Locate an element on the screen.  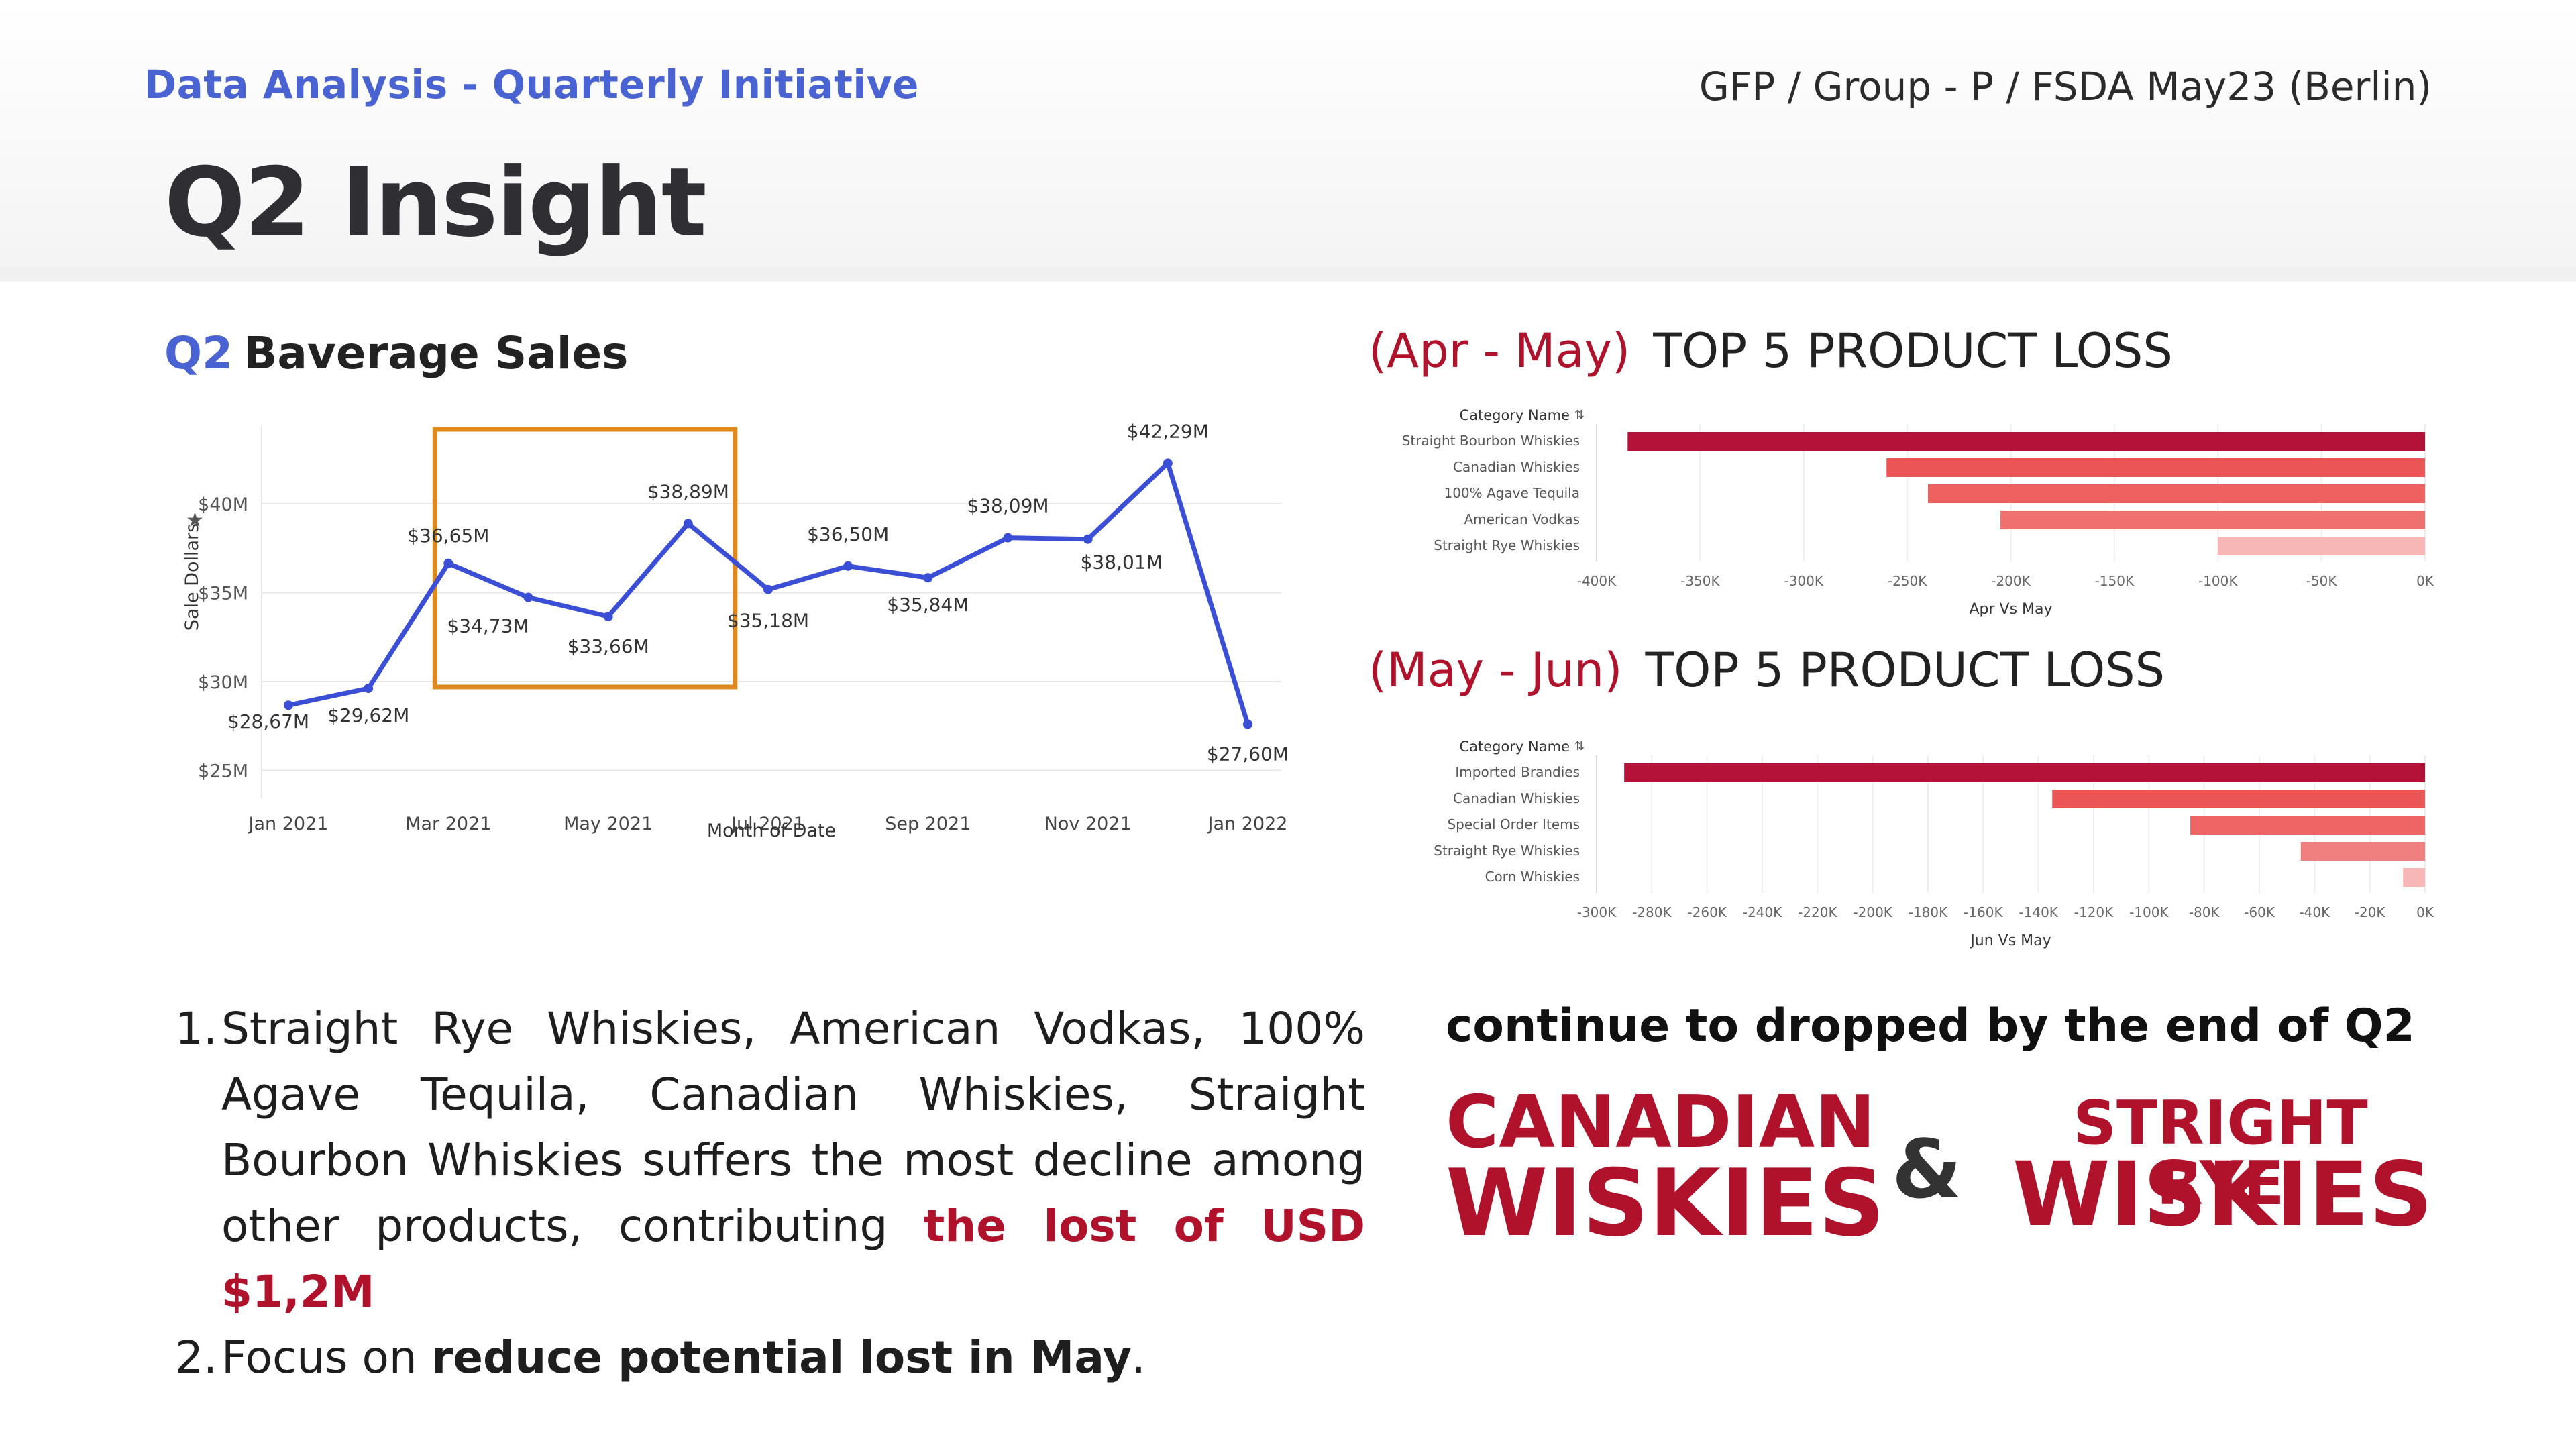
x-tick-label: -280K is located at coordinates (1652, 912).